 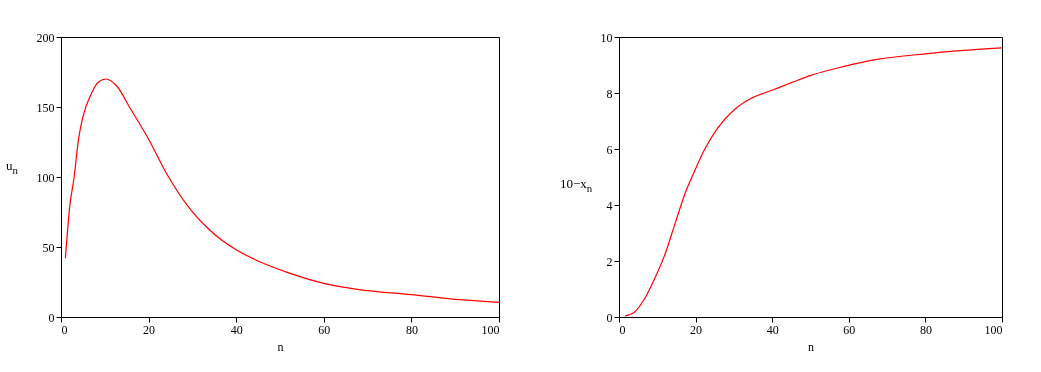 I want to click on y-tick-label: 10, so click(x=606, y=37).